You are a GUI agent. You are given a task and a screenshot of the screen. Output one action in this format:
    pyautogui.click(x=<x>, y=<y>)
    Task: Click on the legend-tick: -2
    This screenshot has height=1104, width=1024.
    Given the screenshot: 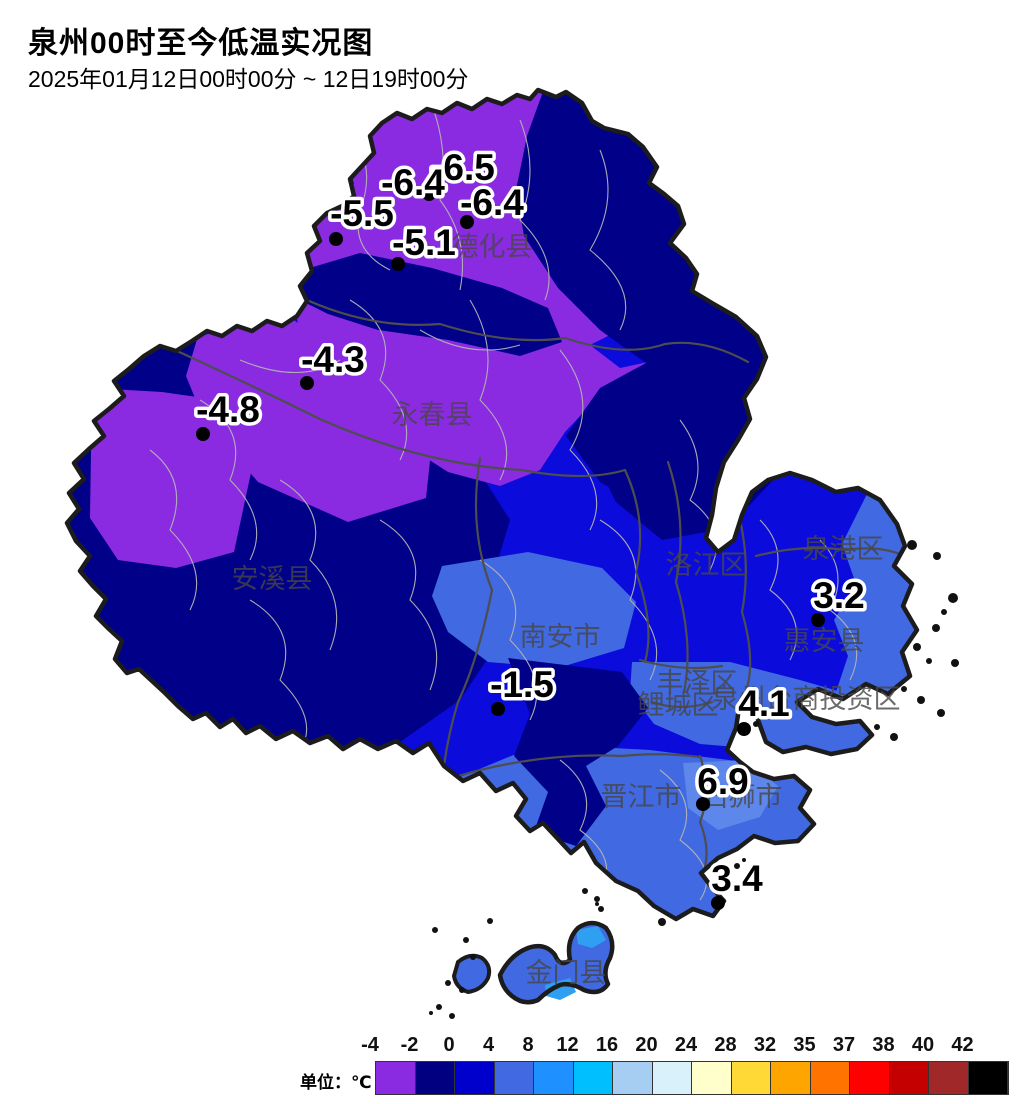 What is the action you would take?
    pyautogui.click(x=409, y=1045)
    